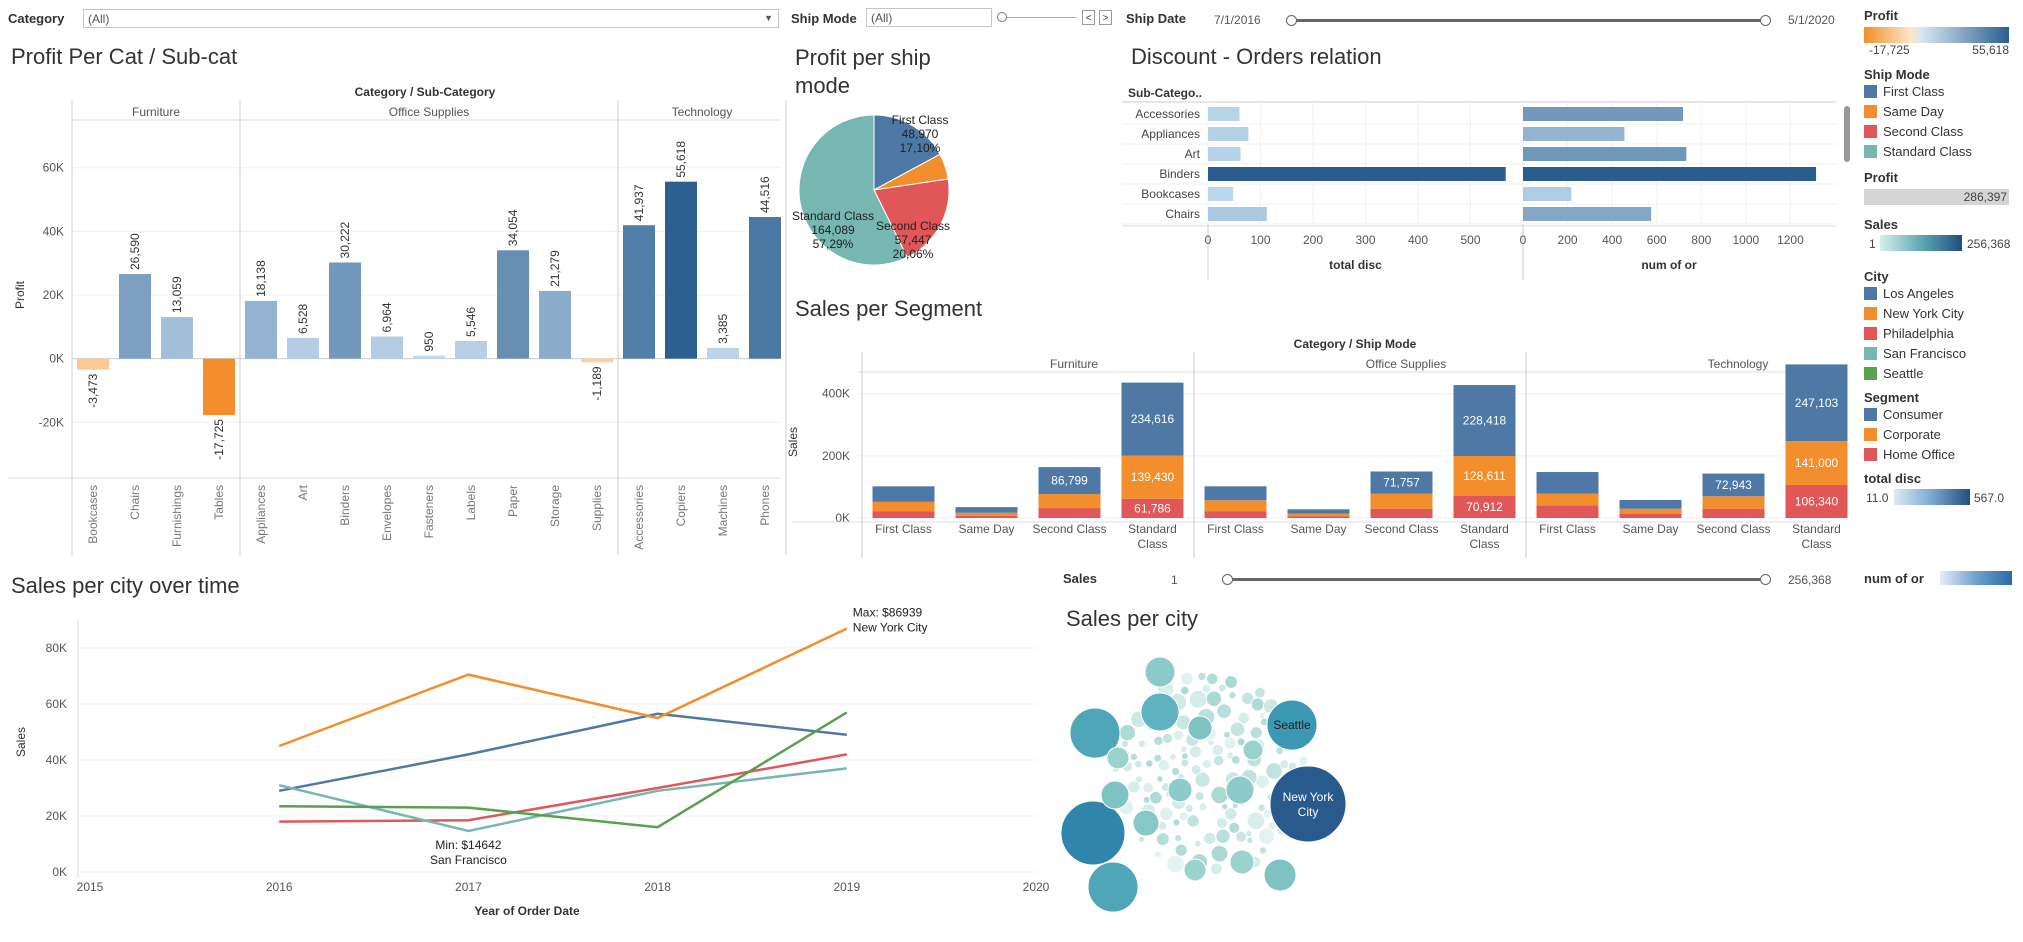 The width and height of the screenshot is (2023, 942). I want to click on x-tick-label: Fasteners, so click(429, 511).